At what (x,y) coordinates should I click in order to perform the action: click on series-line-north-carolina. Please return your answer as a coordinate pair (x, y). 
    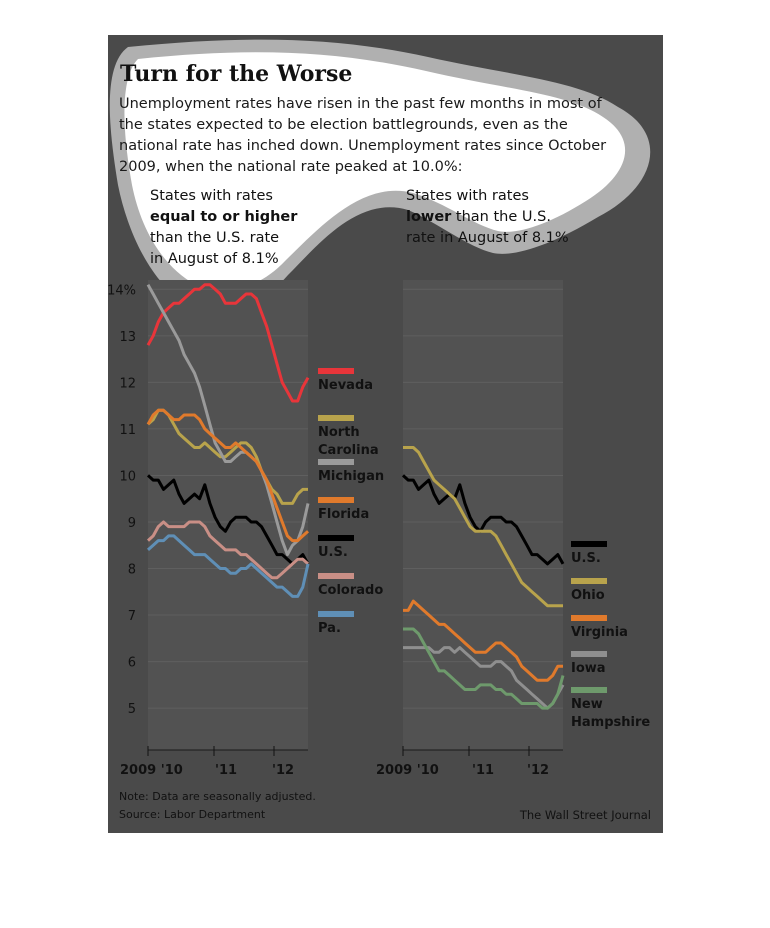
    Looking at the image, I should click on (227, 456).